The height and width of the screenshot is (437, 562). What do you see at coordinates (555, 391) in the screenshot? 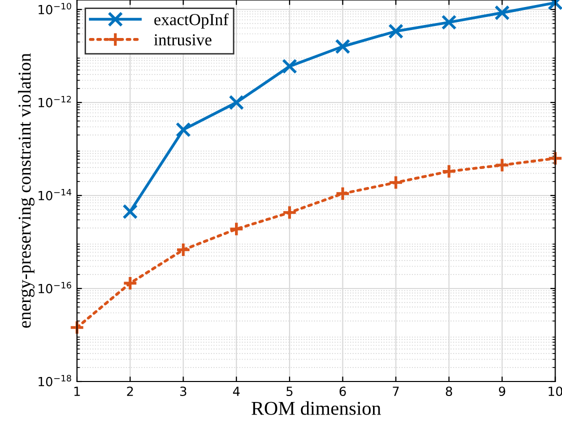
I see `x-tick-label: 10` at bounding box center [555, 391].